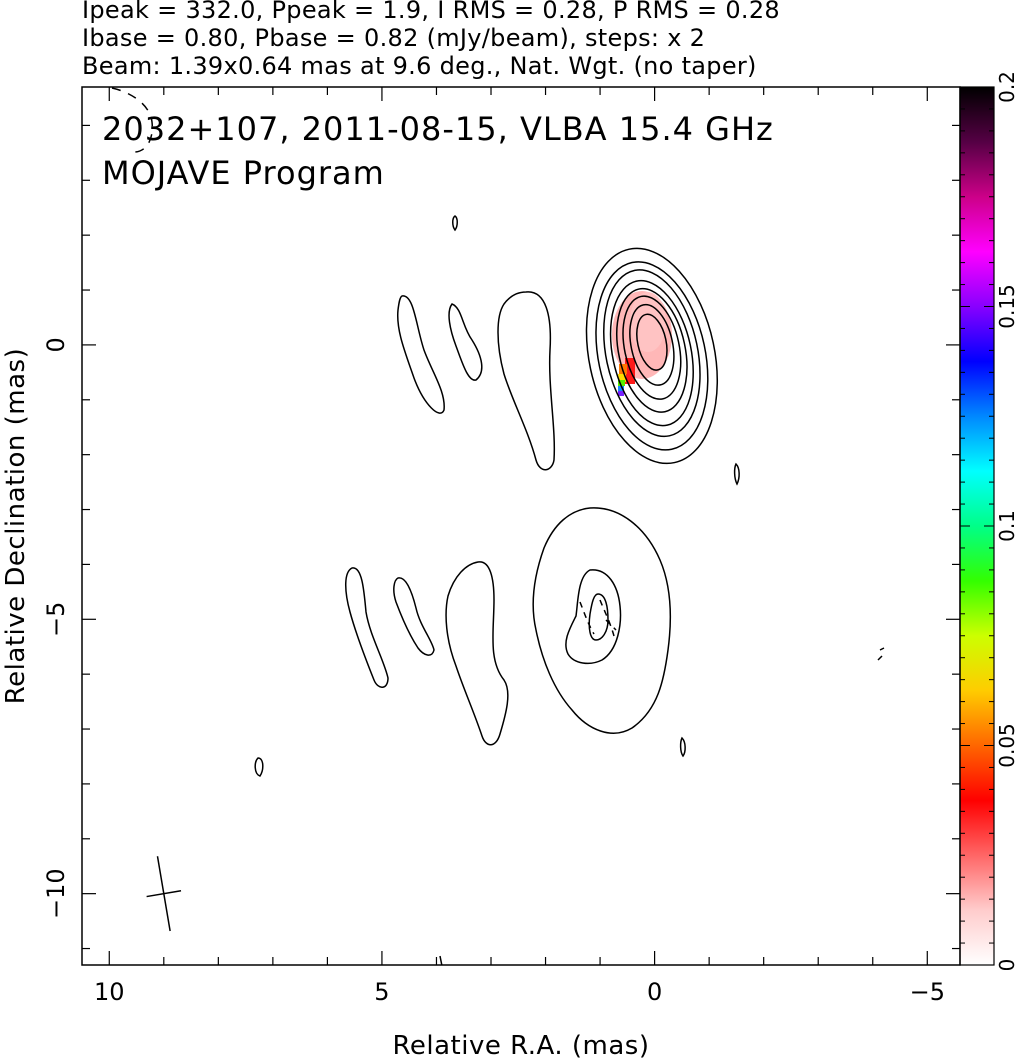 This screenshot has width=1022, height=1060. Describe the element at coordinates (56, 344) in the screenshot. I see `y-tick-label: 0` at that location.